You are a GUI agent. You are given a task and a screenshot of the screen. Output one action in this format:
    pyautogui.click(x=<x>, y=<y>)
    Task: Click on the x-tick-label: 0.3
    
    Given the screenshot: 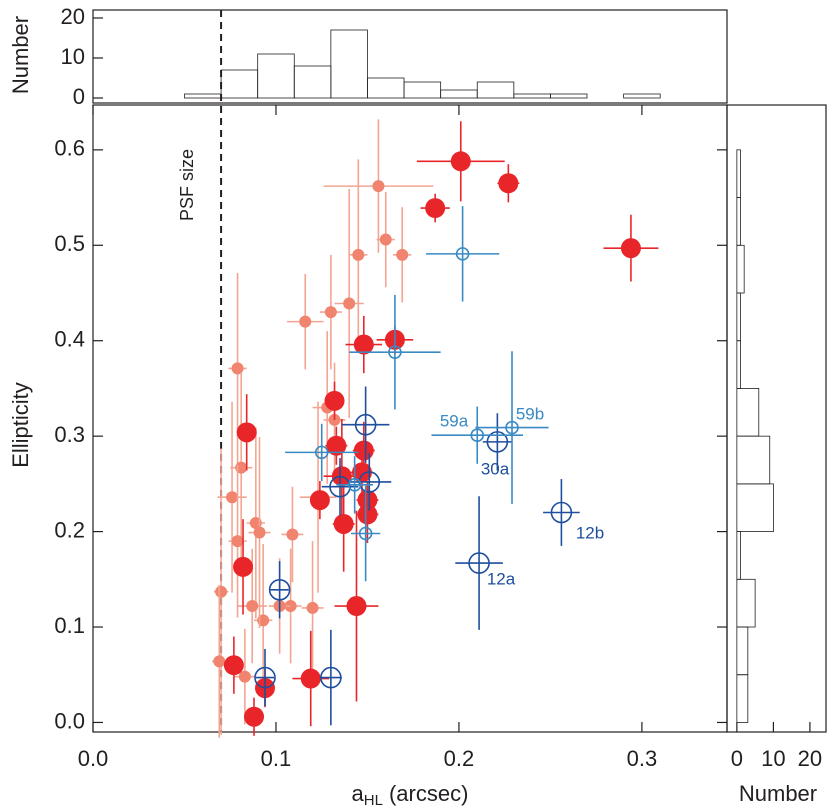 What is the action you would take?
    pyautogui.click(x=642, y=758)
    